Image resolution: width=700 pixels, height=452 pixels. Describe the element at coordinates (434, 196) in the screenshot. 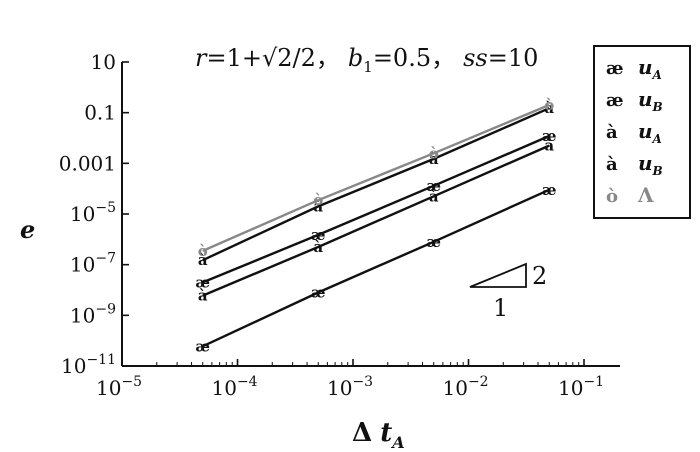

I see `data-point-3-2: à` at that location.